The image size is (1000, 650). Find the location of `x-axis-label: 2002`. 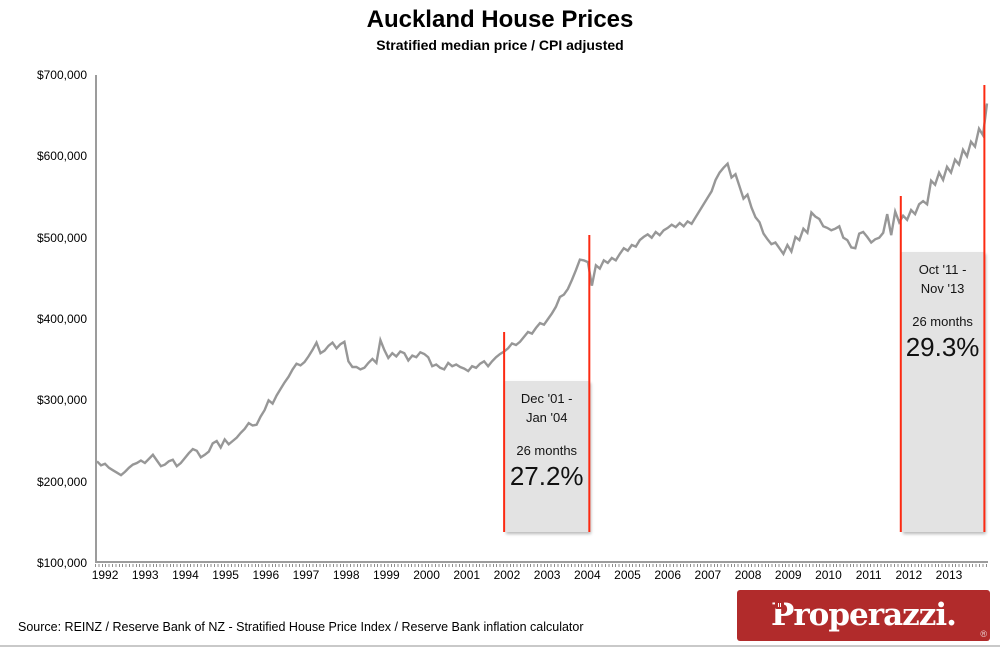

x-axis-label: 2002 is located at coordinates (507, 575).